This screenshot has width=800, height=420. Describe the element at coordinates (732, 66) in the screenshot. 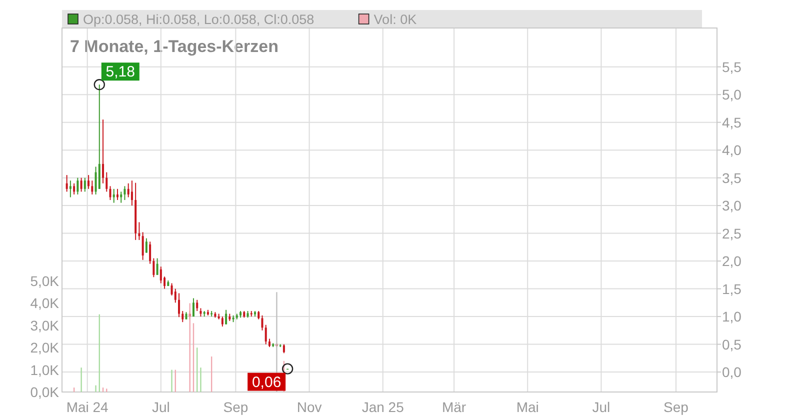

I see `y2-tick-label: 5,5` at that location.